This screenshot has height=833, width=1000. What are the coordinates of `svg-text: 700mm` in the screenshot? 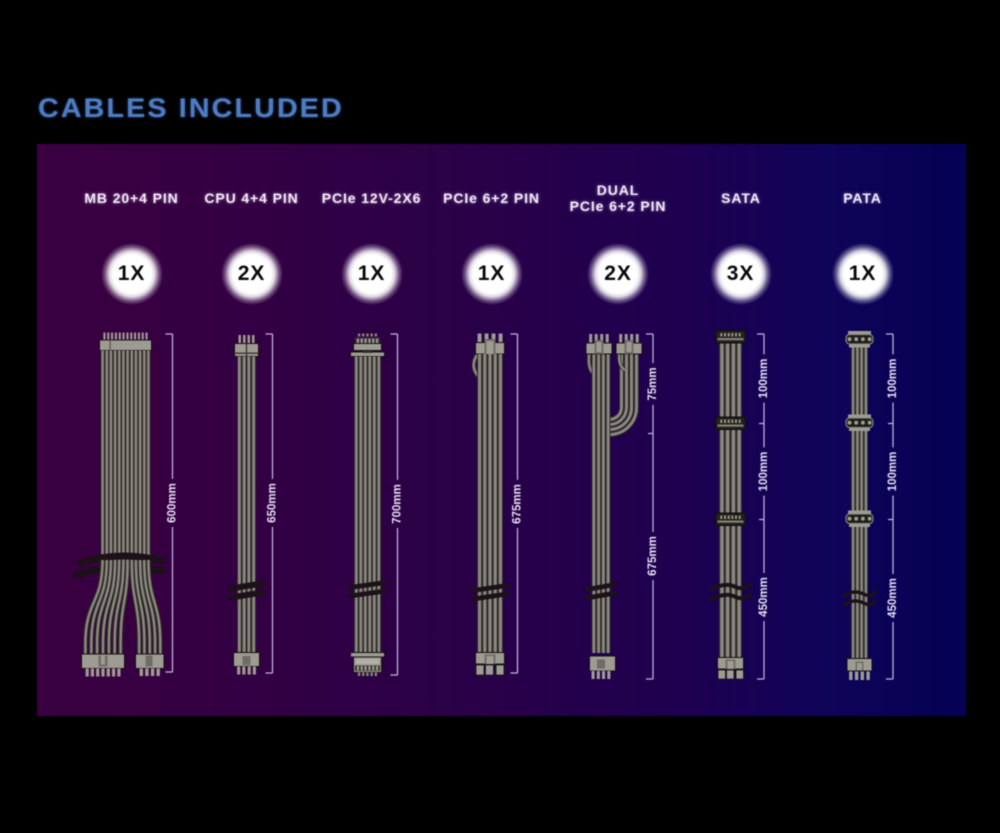 It's located at (398, 504).